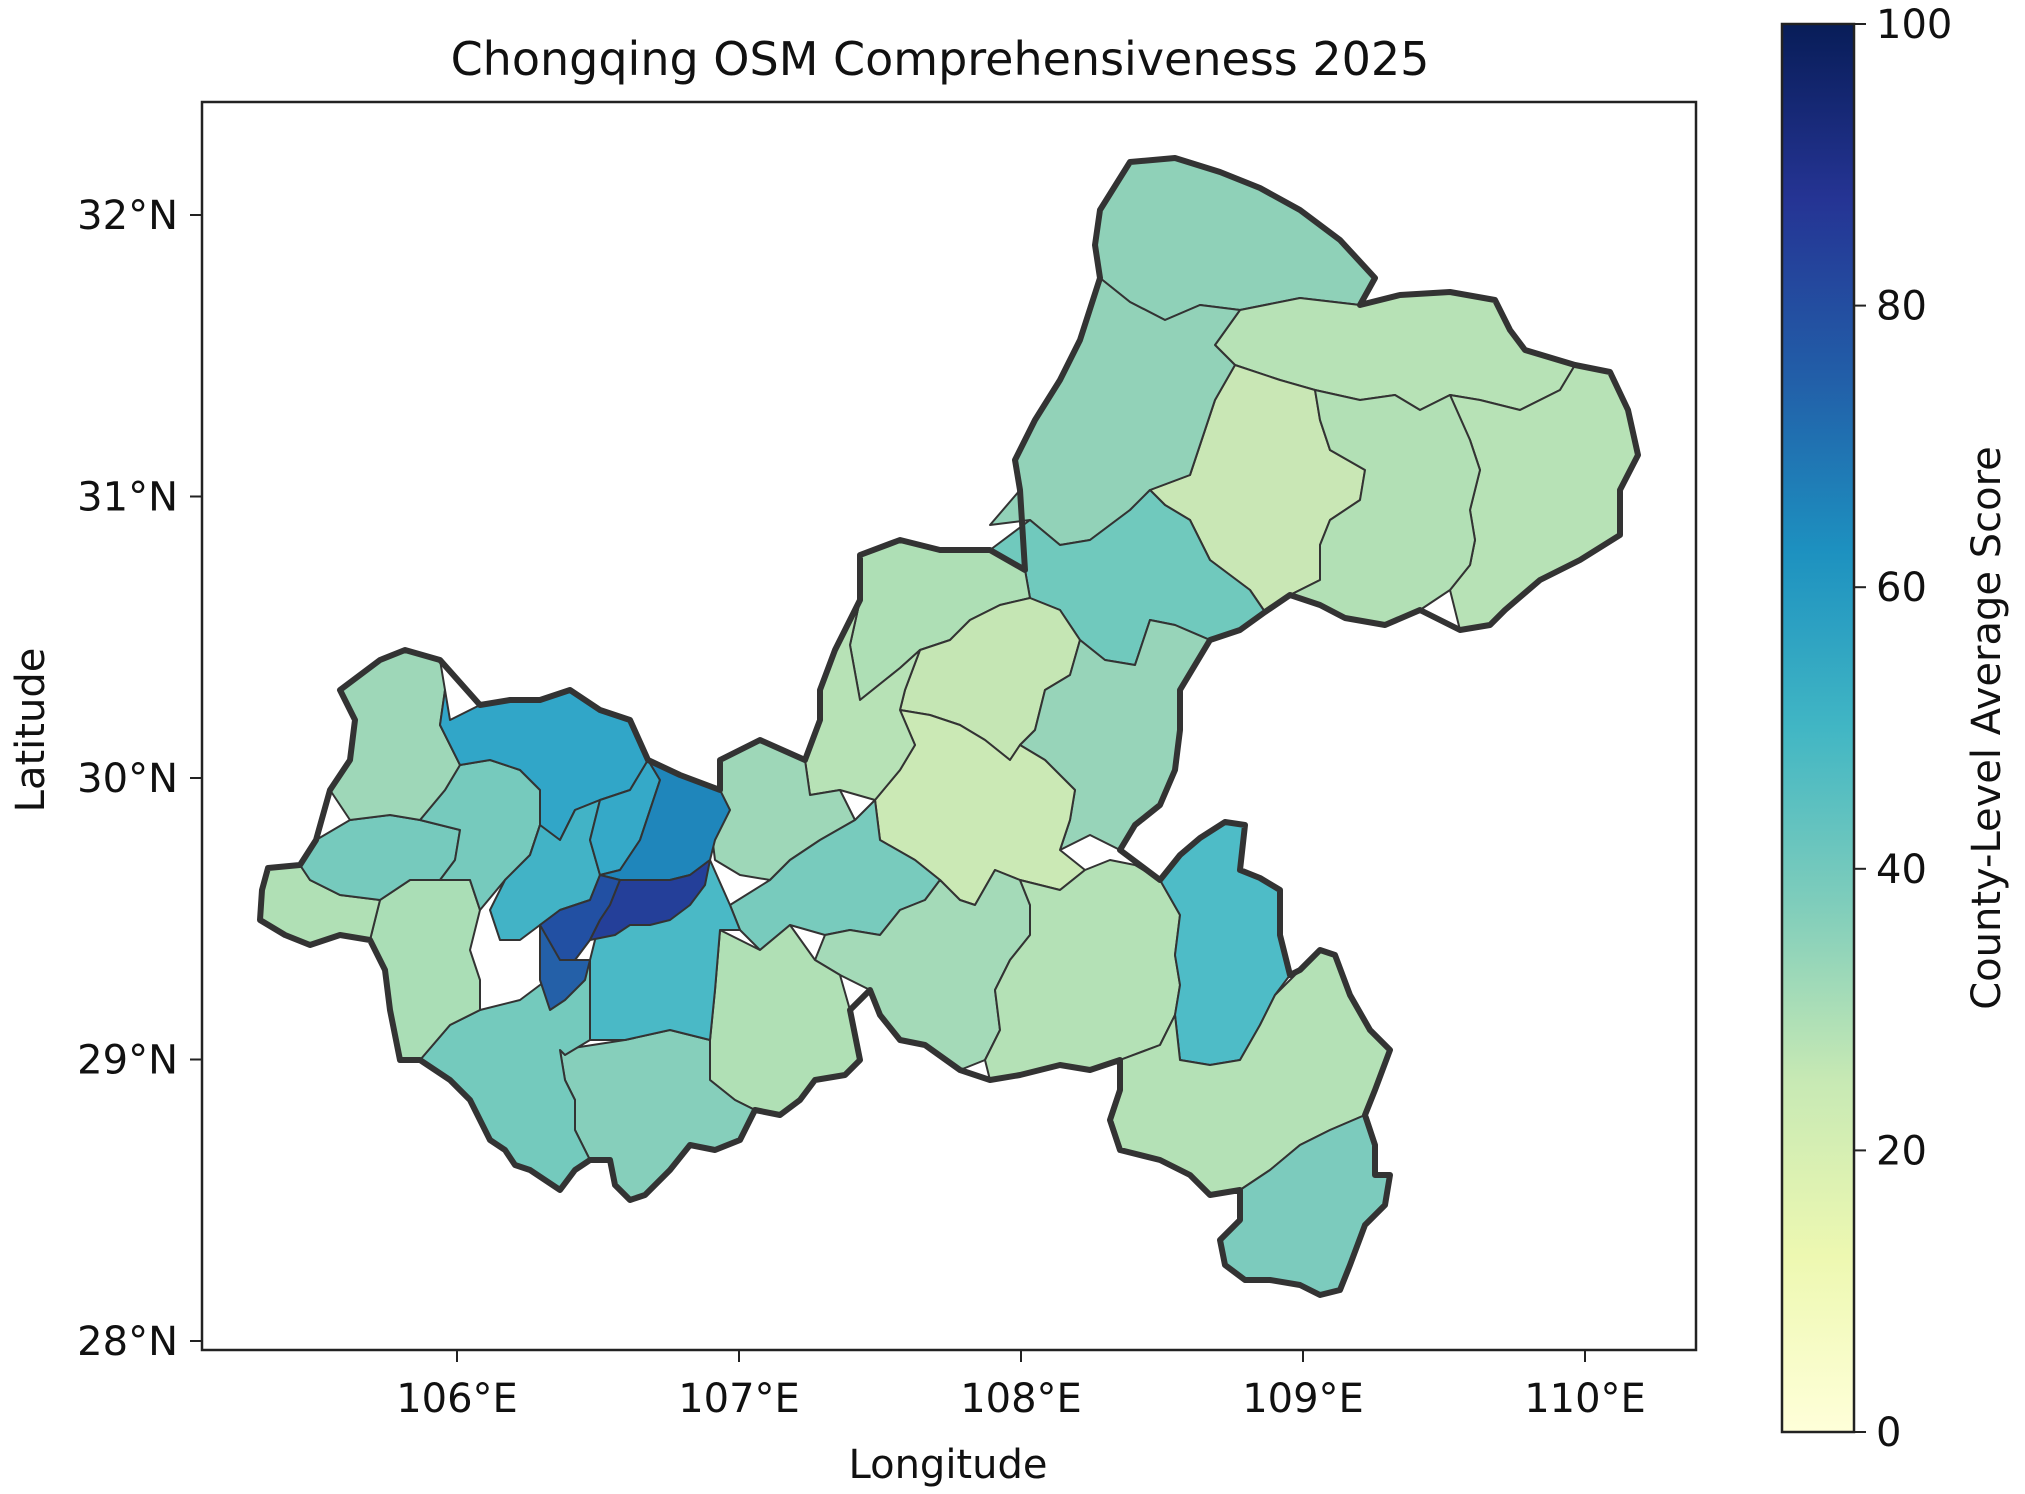 The height and width of the screenshot is (1494, 2025). What do you see at coordinates (1901, 870) in the screenshot?
I see `colorbar-tick-label: 40` at bounding box center [1901, 870].